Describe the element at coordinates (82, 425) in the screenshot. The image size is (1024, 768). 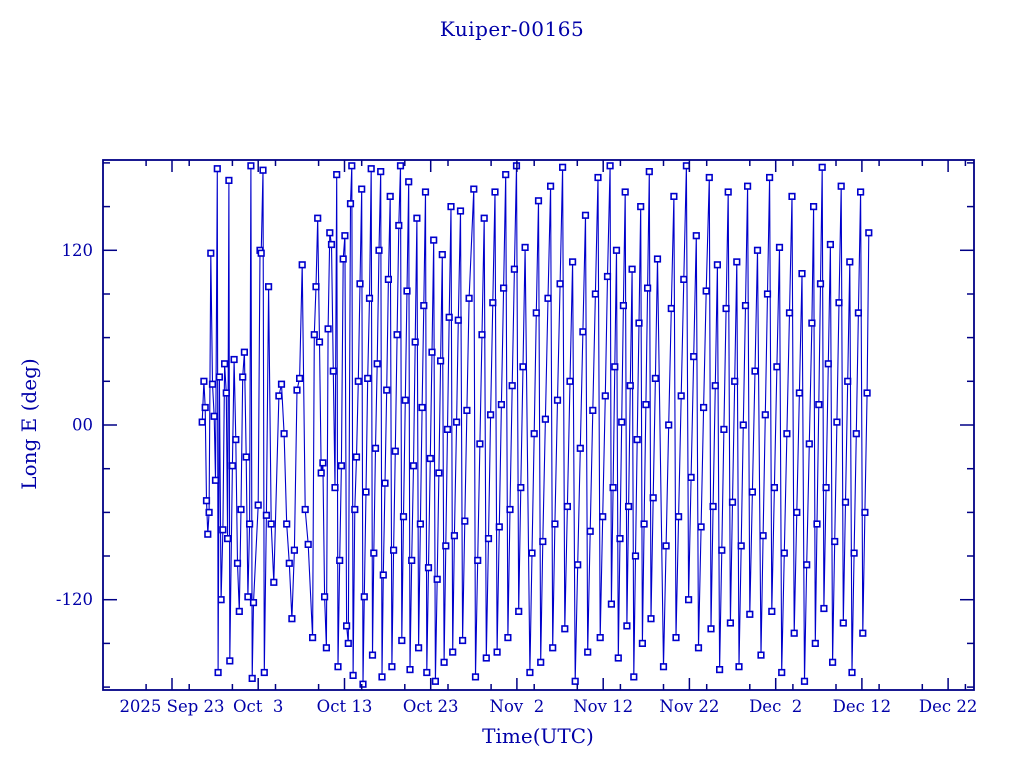
I see `y-tick-label: 00` at that location.